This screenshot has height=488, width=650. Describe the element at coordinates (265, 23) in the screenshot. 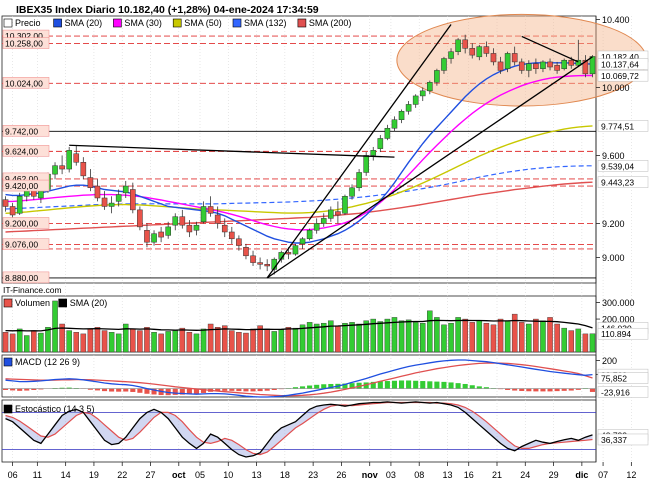

I see `legend-label: SMA (132)` at that location.